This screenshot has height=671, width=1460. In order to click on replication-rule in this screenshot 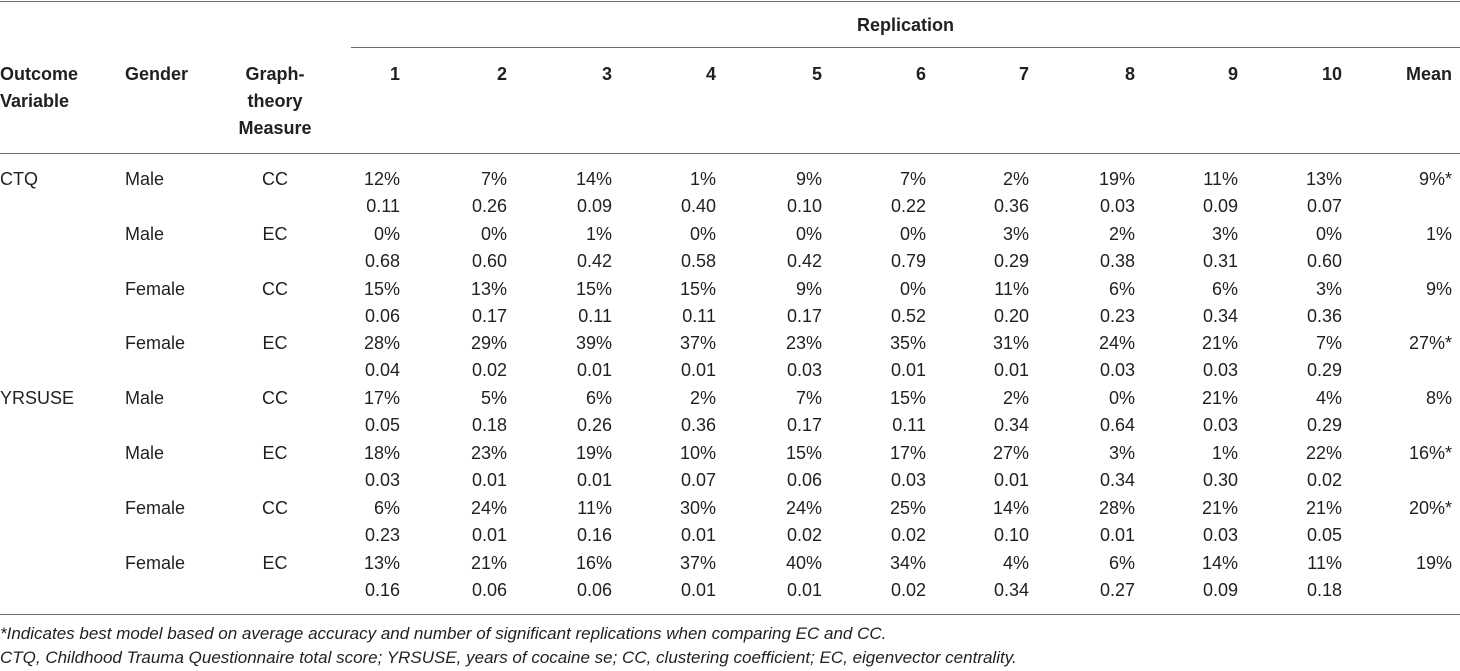, I will do `click(905, 47)`.